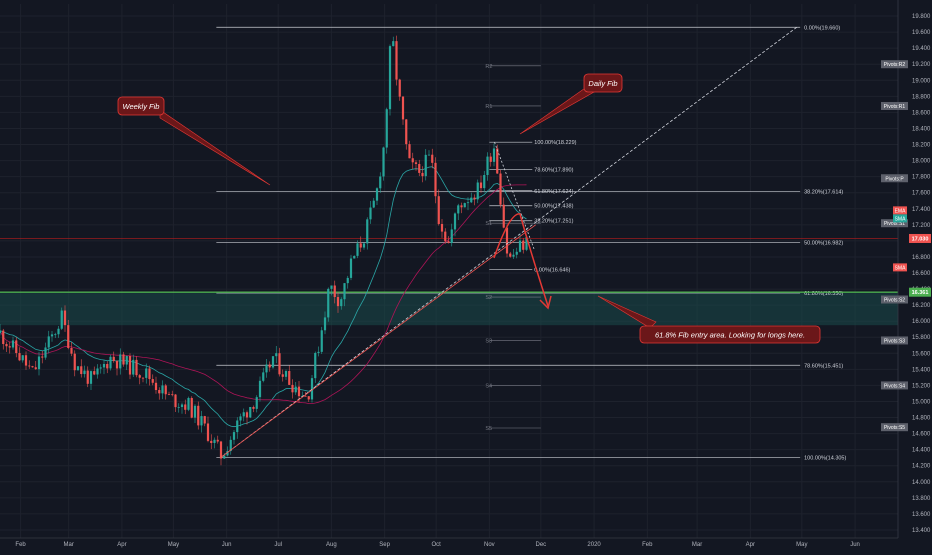 This screenshot has width=932, height=555. I want to click on daily-fib-label: 100.00%(18.229), so click(555, 143).